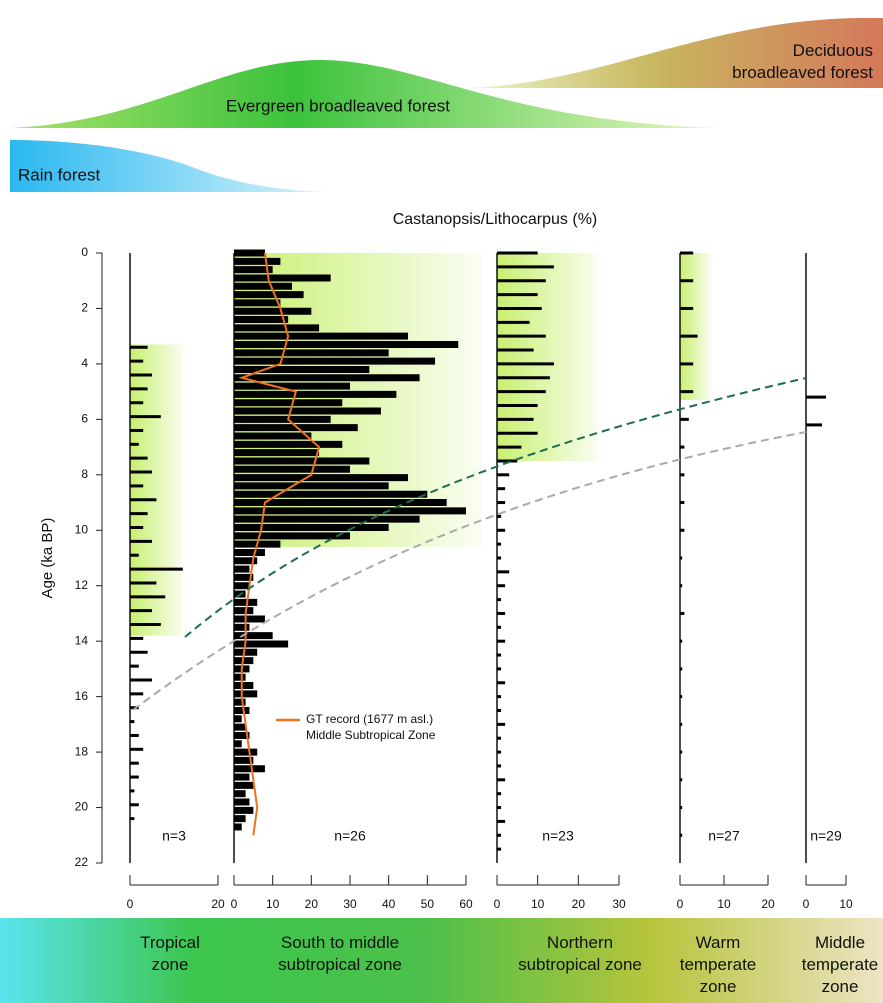 This screenshot has height=1003, width=883. Describe the element at coordinates (369, 719) in the screenshot. I see `legend-label: GT record (1677 m asl.)` at that location.